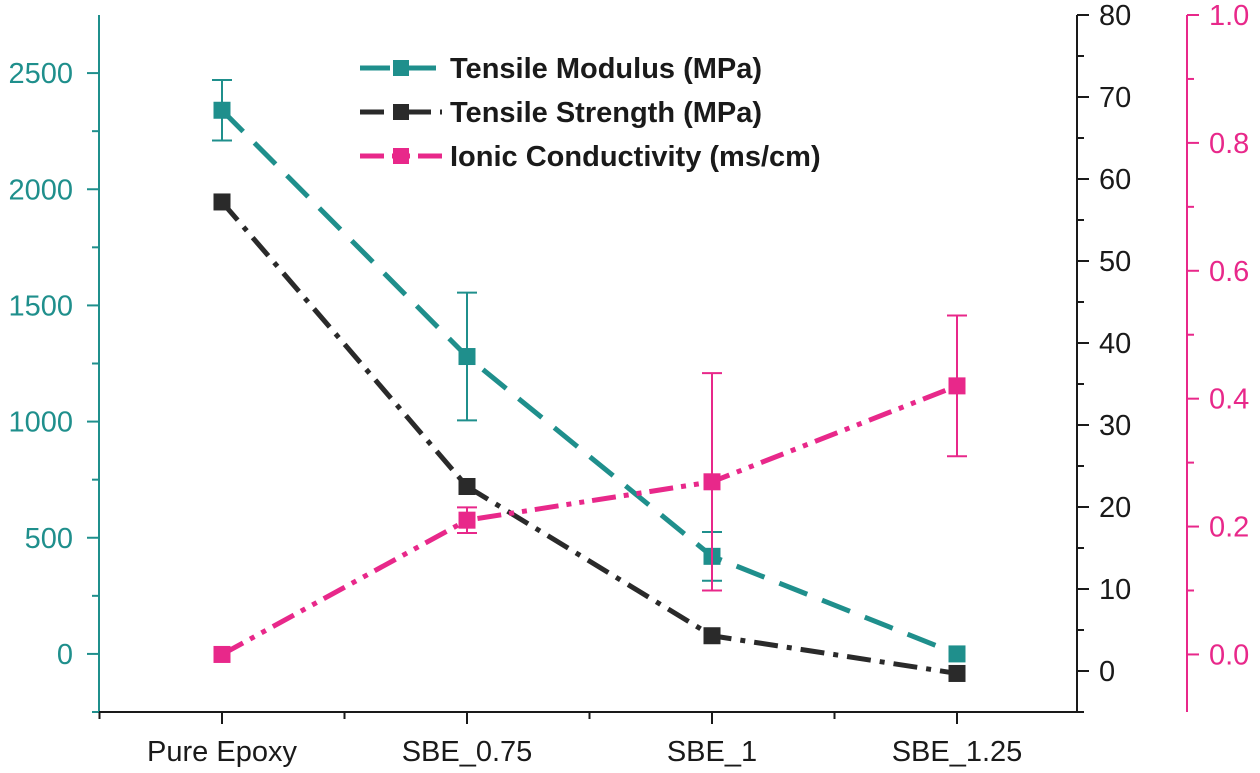 Image resolution: width=1260 pixels, height=773 pixels. What do you see at coordinates (1115, 98) in the screenshot?
I see `right1-tick-label: 70` at bounding box center [1115, 98].